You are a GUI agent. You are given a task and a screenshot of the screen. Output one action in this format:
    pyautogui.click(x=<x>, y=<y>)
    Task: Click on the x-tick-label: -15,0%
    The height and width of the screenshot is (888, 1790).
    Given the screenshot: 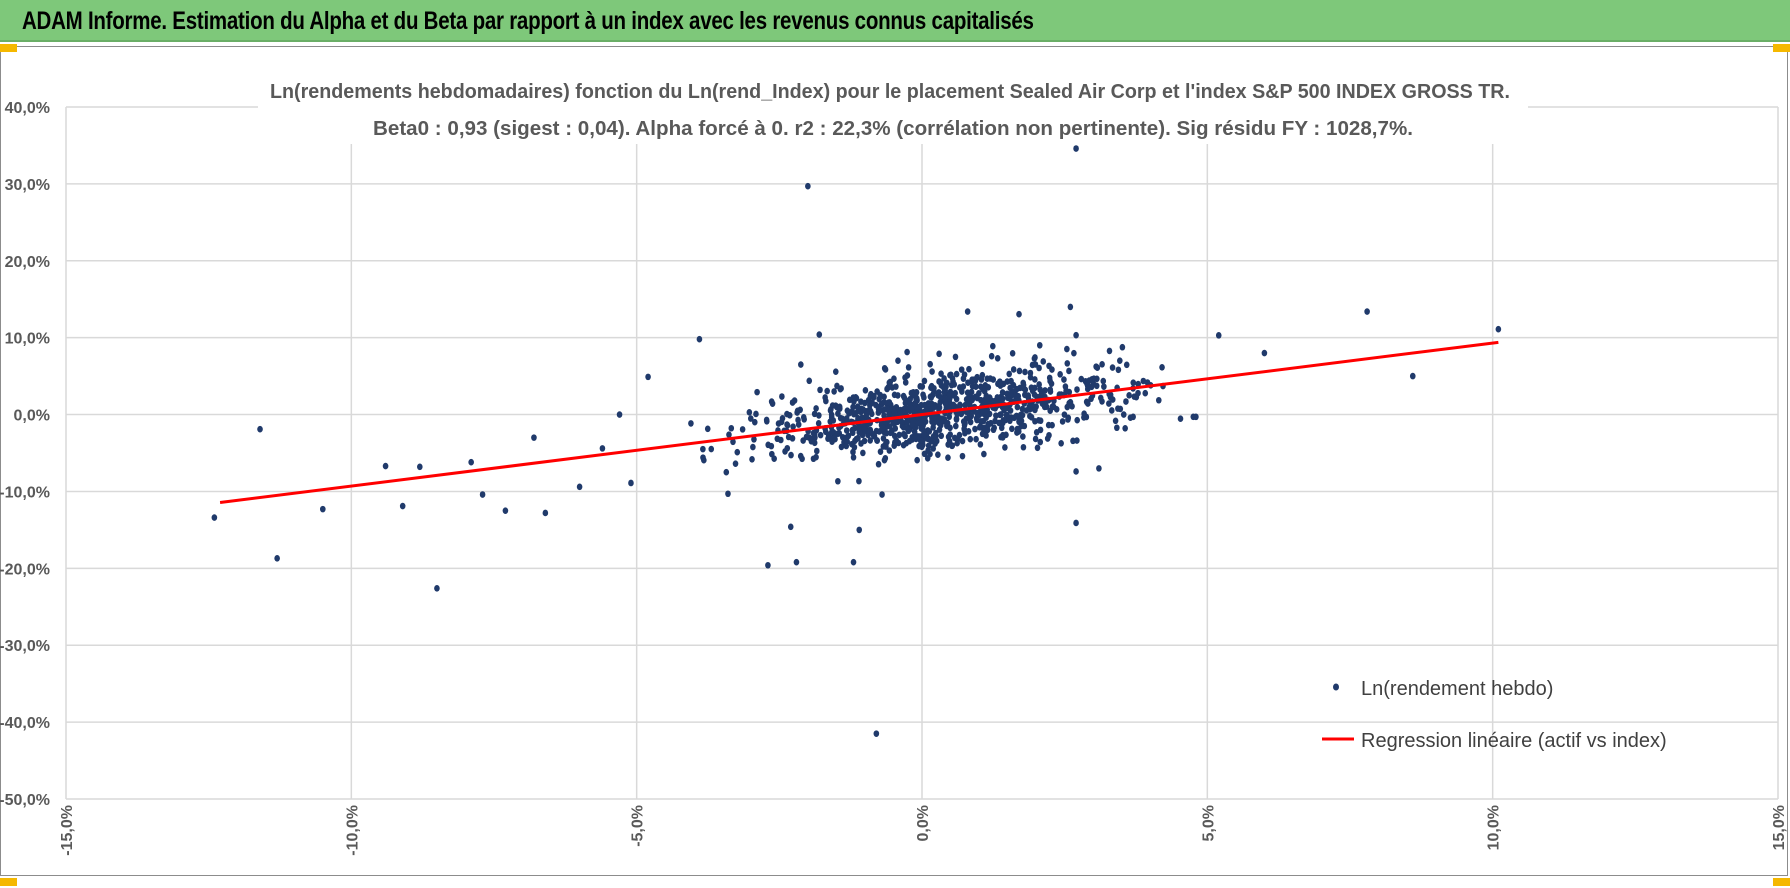 What is the action you would take?
    pyautogui.click(x=67, y=830)
    